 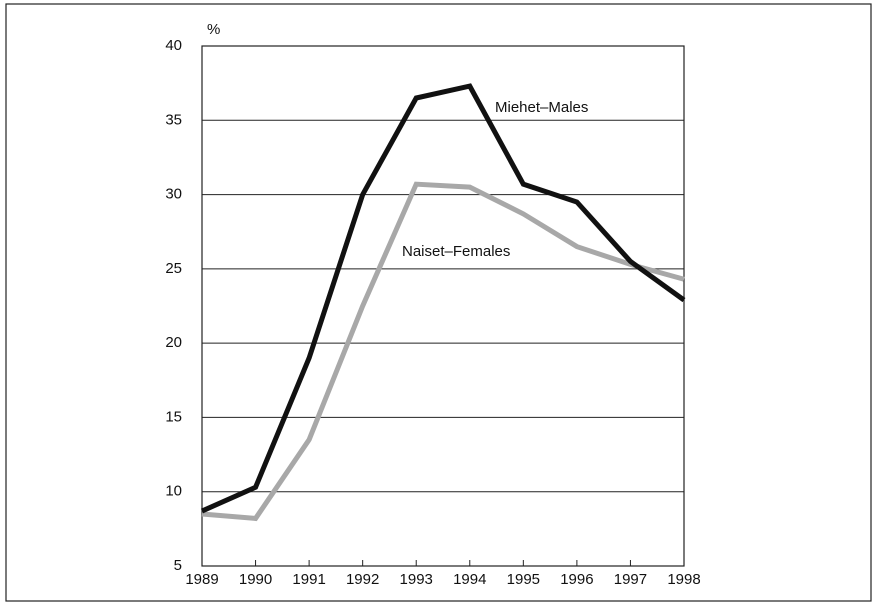 I want to click on y-tick-label: 40, so click(x=173, y=45).